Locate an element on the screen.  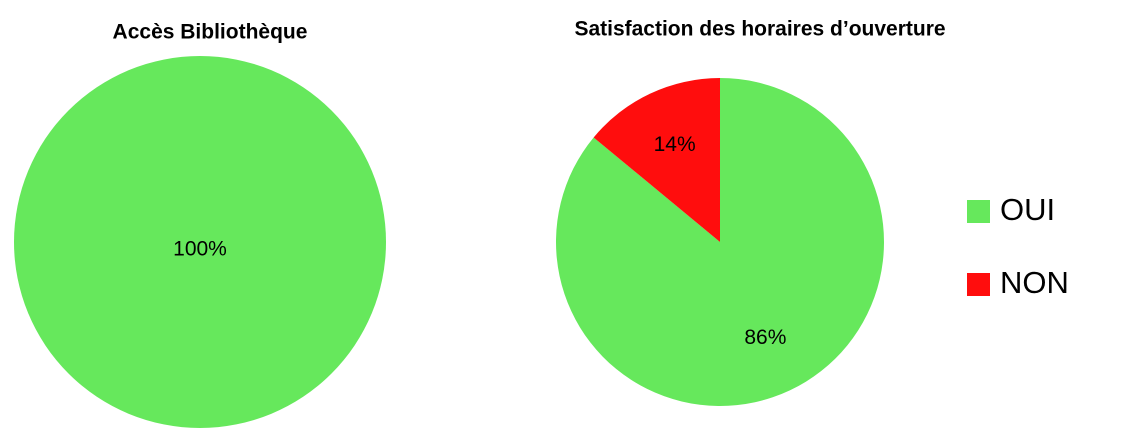
data-label: 14% is located at coordinates (675, 144).